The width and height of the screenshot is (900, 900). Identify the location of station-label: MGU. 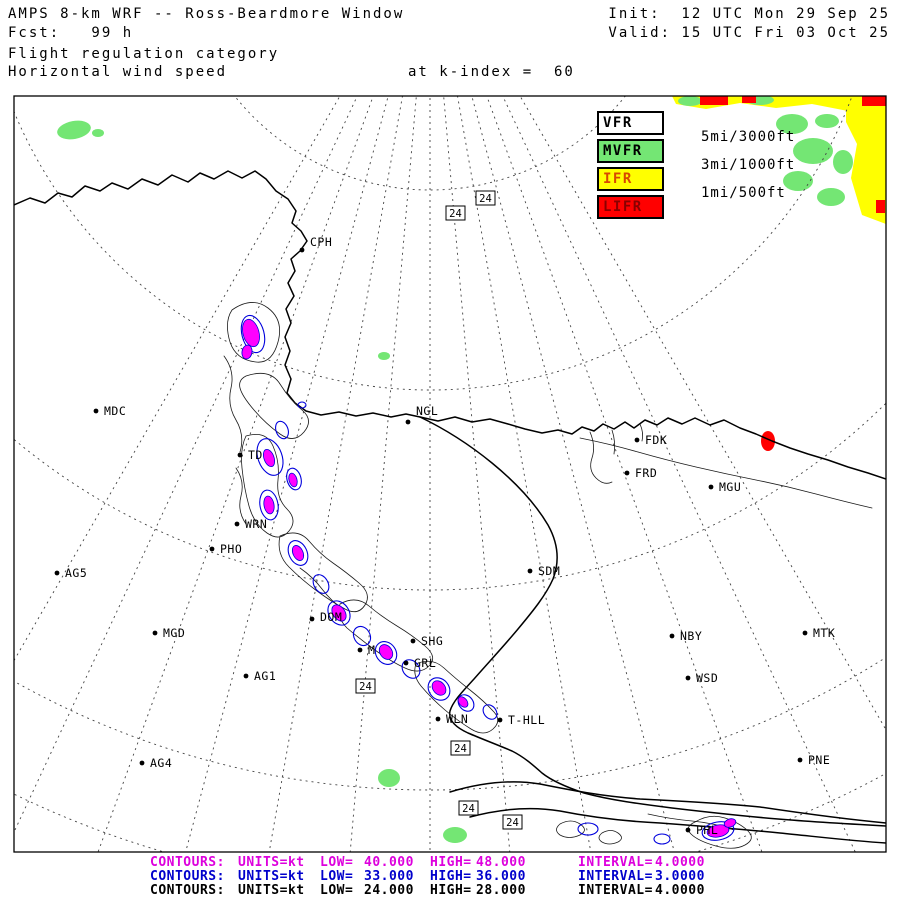
(730, 487).